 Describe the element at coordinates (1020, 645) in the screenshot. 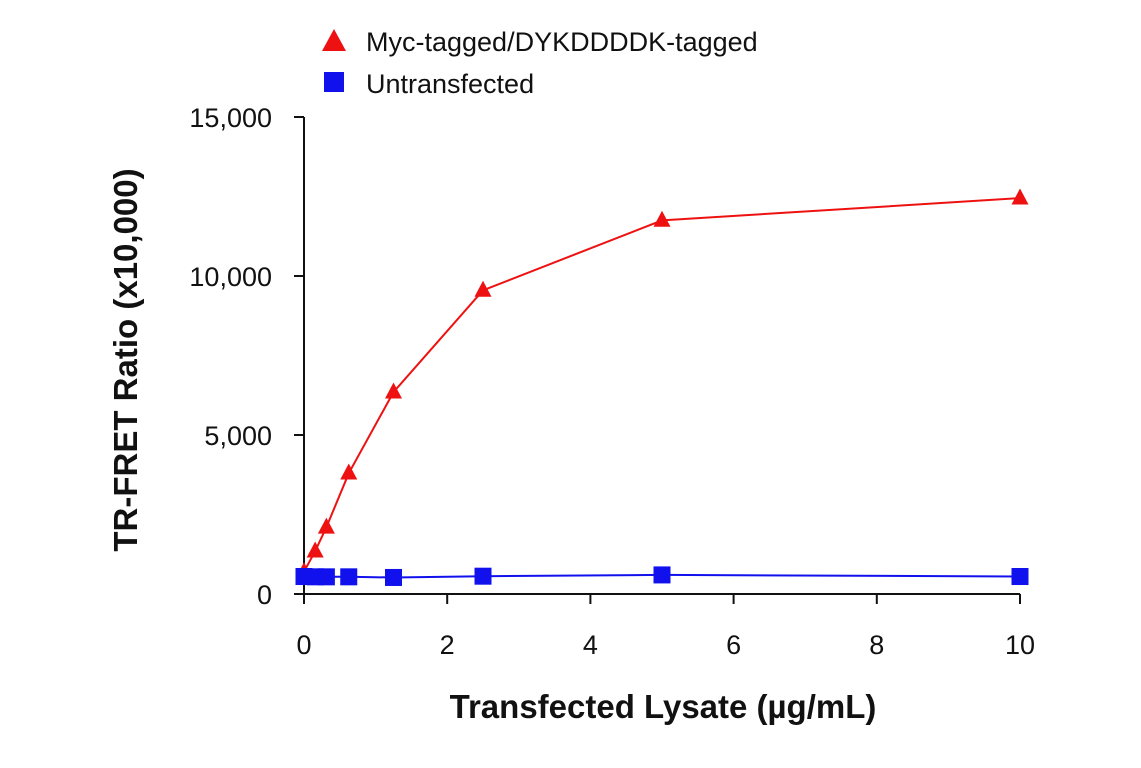

I see `x-tick-label: 10` at that location.